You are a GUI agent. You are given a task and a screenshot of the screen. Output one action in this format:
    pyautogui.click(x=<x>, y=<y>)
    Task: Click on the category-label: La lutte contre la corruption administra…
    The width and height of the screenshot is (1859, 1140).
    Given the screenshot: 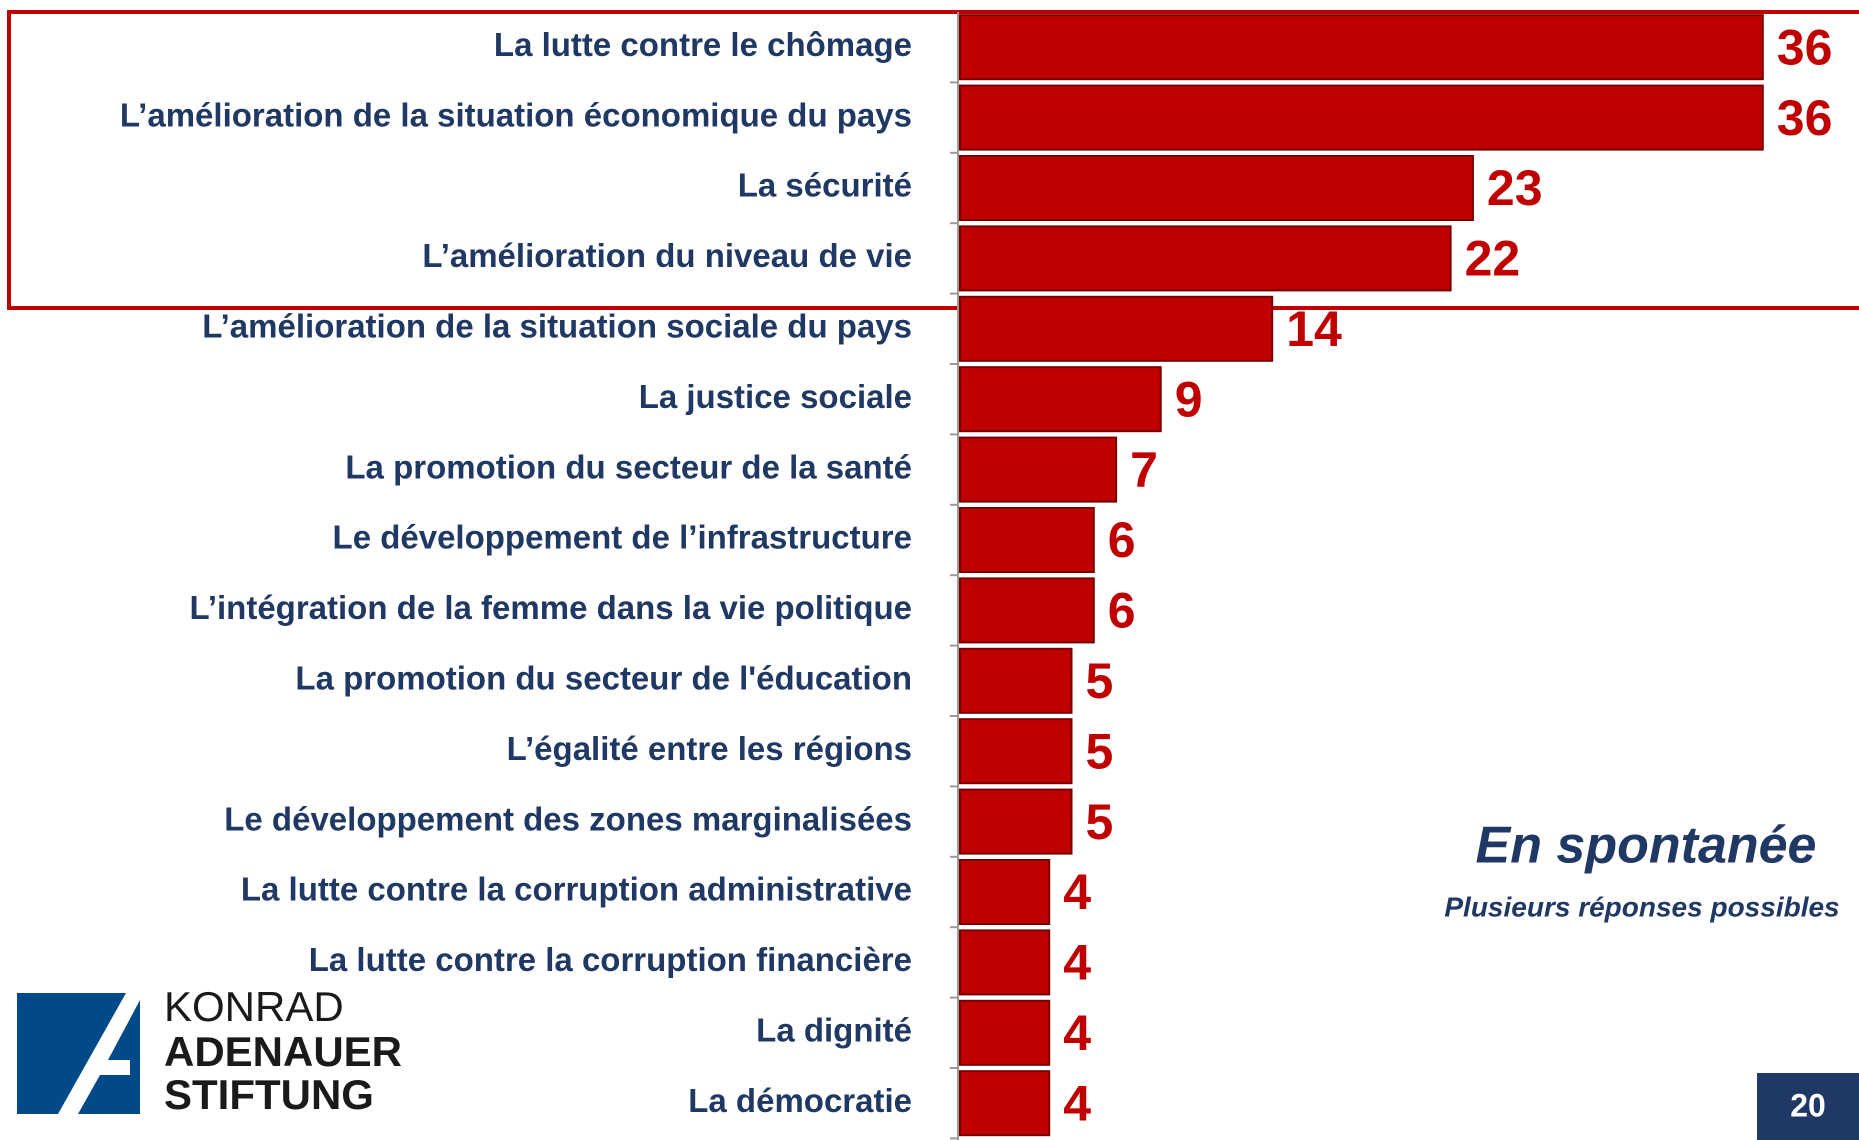 What is the action you would take?
    pyautogui.click(x=576, y=889)
    